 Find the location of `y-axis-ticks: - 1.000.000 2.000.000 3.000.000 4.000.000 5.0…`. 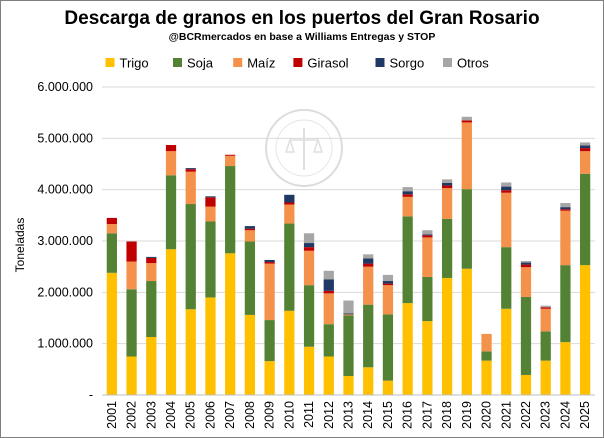

y-axis-ticks: - 1.000.000 2.000.000 3.000.000 4.000.000 5.0… is located at coordinates (65, 241).